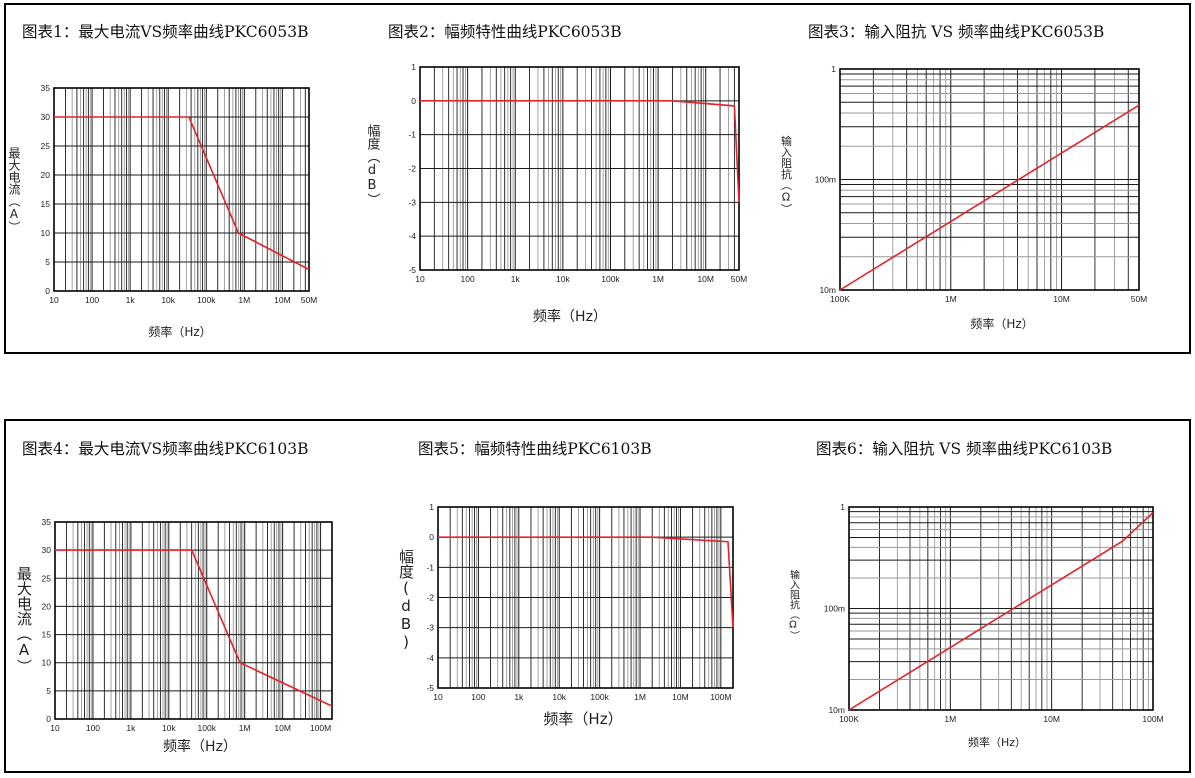 Image resolution: width=1195 pixels, height=778 pixels. What do you see at coordinates (505, 32) in the screenshot?
I see `chart-2-title: 图表2：幅频特性曲线PKC6053B` at bounding box center [505, 32].